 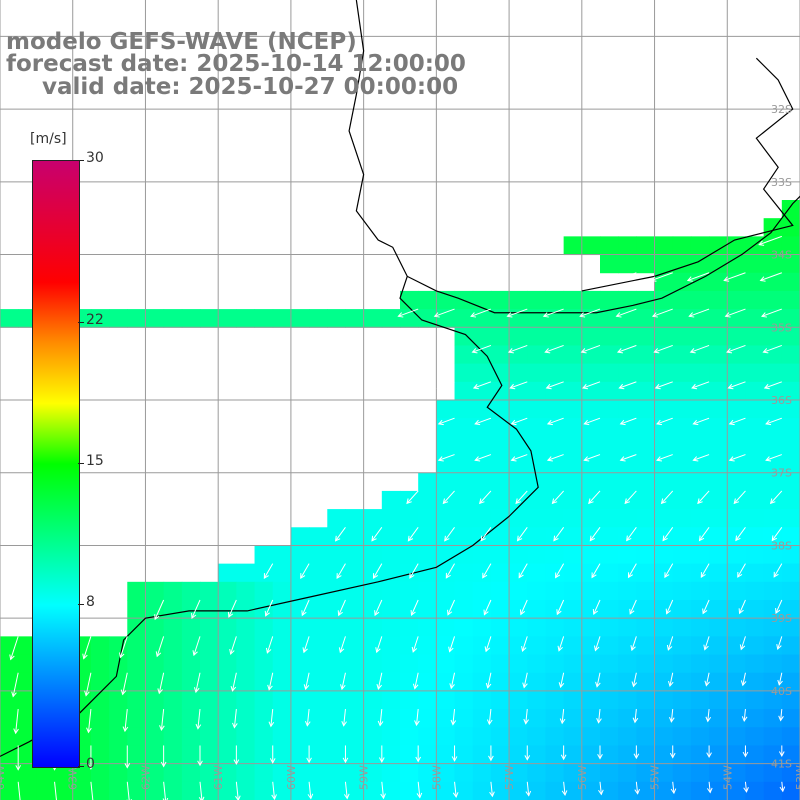 What do you see at coordinates (781, 400) in the screenshot?
I see `latitude-label: 36S` at bounding box center [781, 400].